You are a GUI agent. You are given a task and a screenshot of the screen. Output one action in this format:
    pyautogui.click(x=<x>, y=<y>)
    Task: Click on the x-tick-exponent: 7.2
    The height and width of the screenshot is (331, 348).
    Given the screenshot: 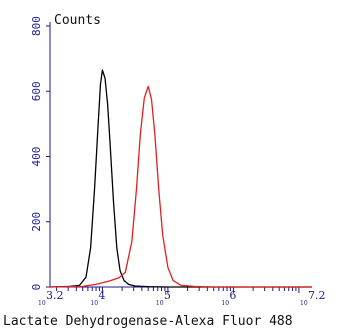 What is the action you would take?
    pyautogui.click(x=317, y=295)
    